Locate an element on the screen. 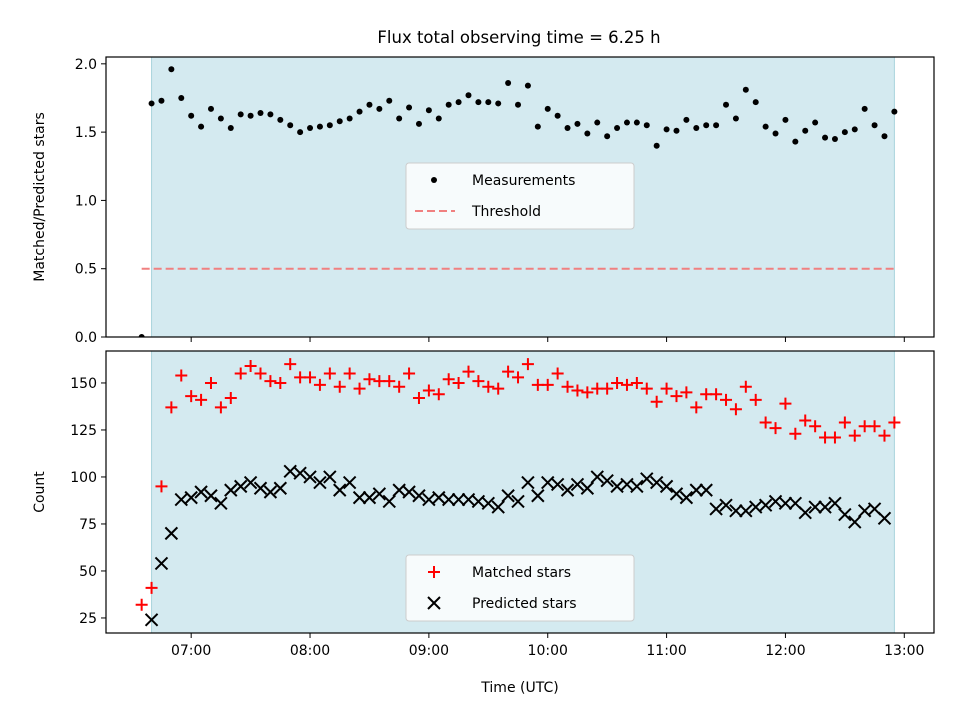 This screenshot has height=720, width=960. legend-box is located at coordinates (520, 588).